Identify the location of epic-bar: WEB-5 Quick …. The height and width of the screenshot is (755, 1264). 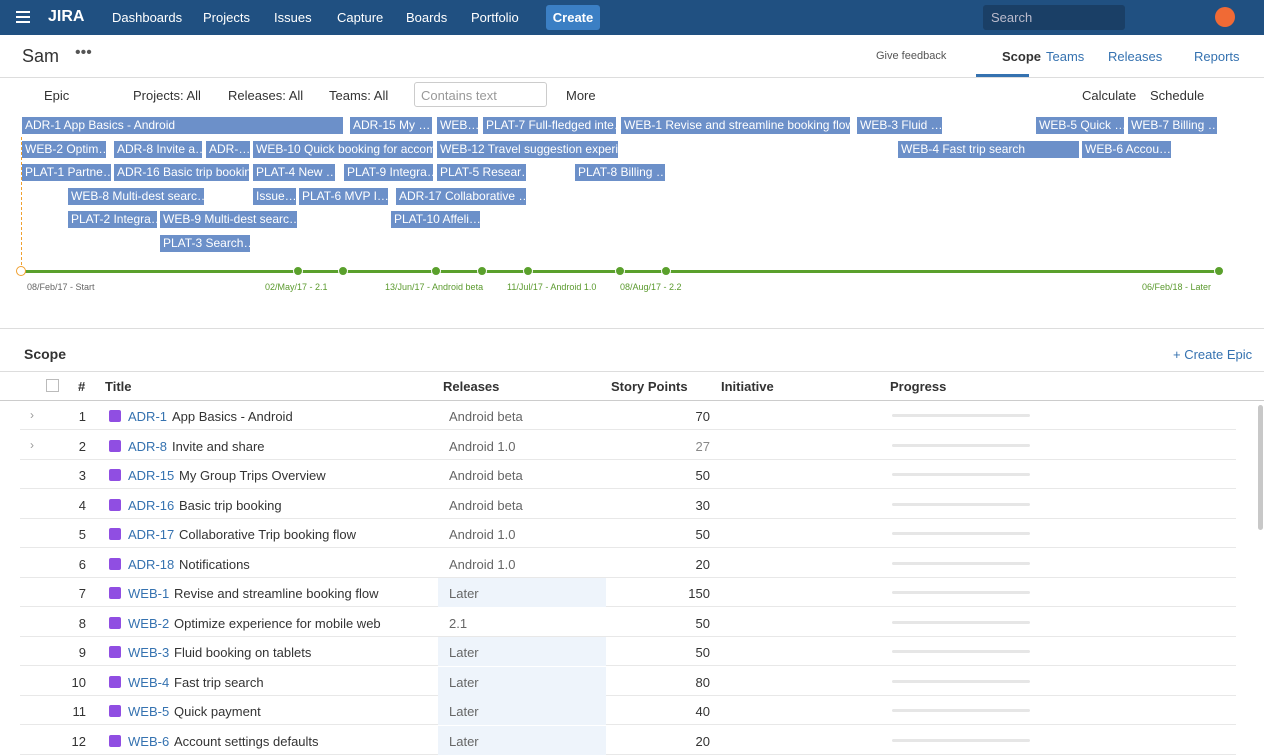
(1080, 125).